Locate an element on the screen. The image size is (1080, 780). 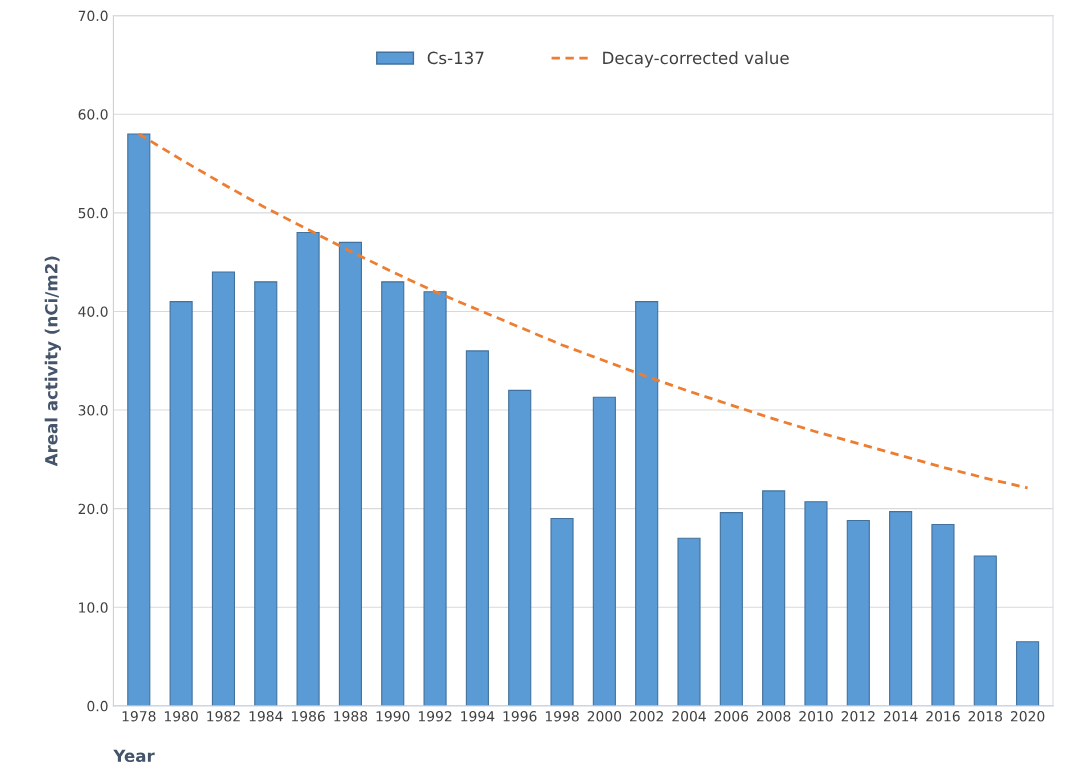
y-tick-label: 20.0 is located at coordinates (93, 509).